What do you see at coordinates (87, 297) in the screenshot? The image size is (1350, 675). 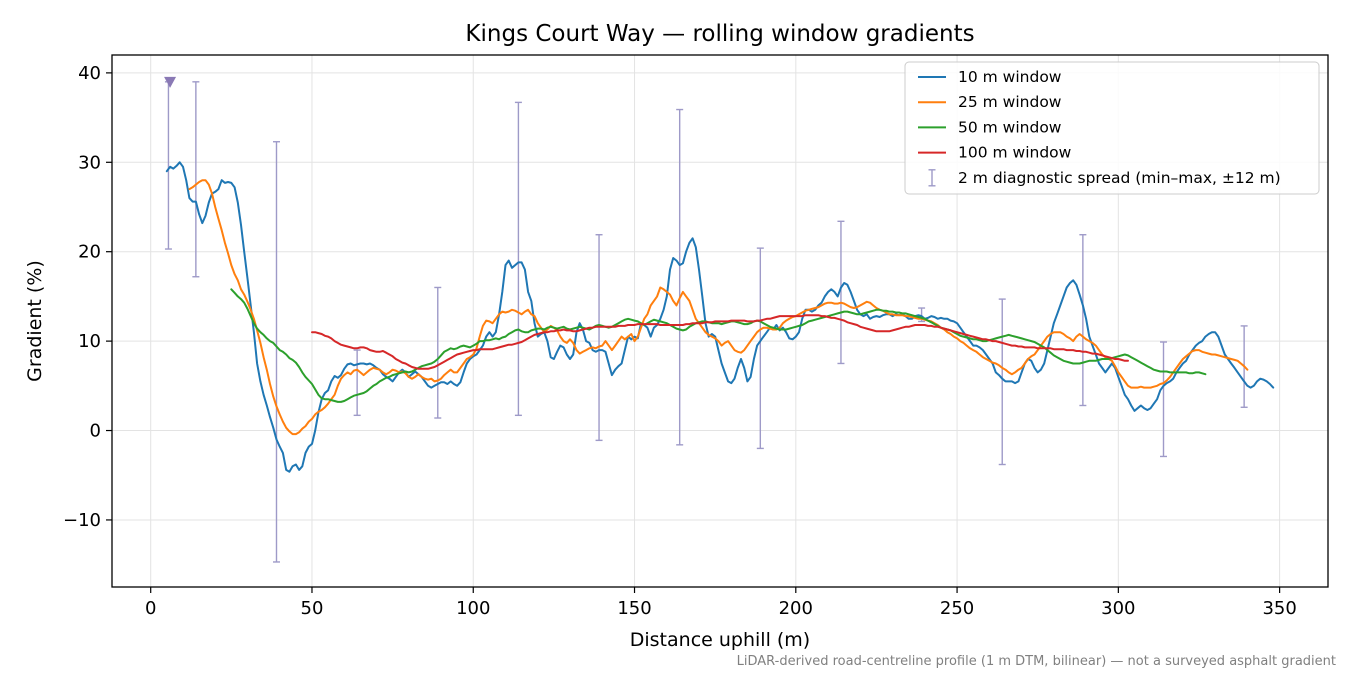 I see `y-axis-ticks: −10 0 10 20 30 40` at bounding box center [87, 297].